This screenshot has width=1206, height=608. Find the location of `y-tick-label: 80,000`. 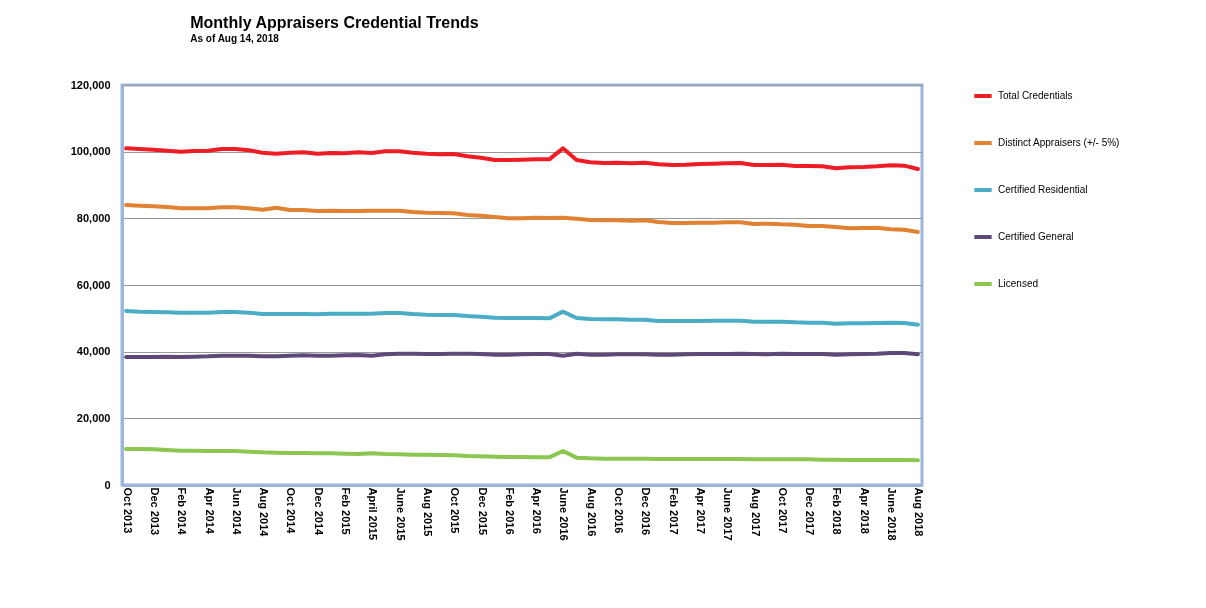

y-tick-label: 80,000 is located at coordinates (93, 217).